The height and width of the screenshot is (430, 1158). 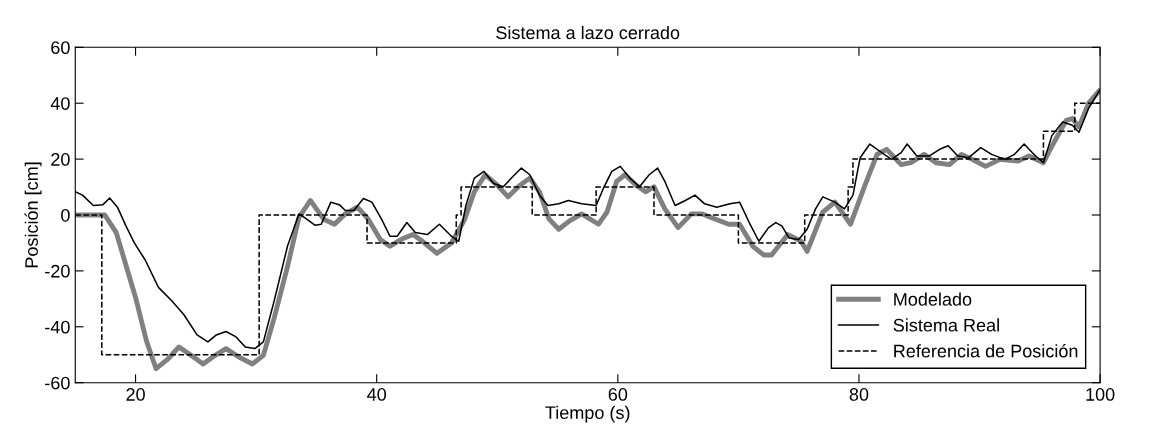 What do you see at coordinates (587, 414) in the screenshot?
I see `x-axis-title: Tiempo (s)` at bounding box center [587, 414].